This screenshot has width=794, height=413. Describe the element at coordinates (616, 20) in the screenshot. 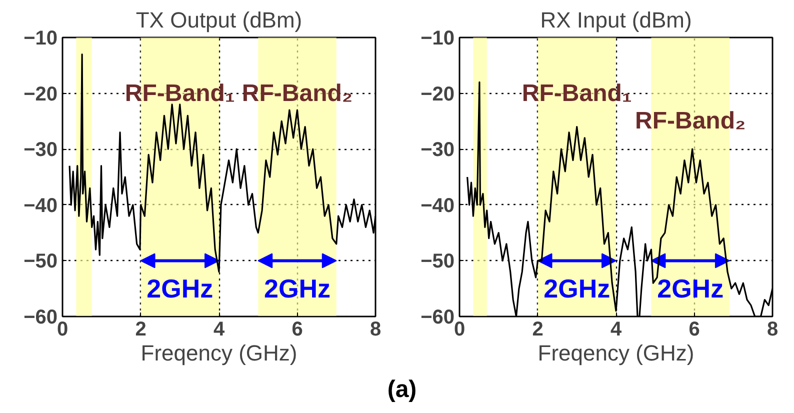

I see `chart-title: RX Input (dBm)` at that location.